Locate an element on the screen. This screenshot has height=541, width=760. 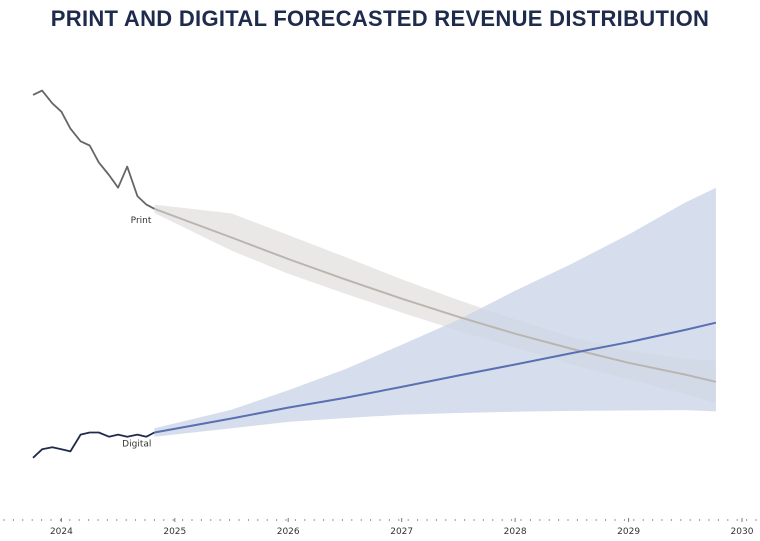
x-tick-label: 2029 is located at coordinates (628, 532).